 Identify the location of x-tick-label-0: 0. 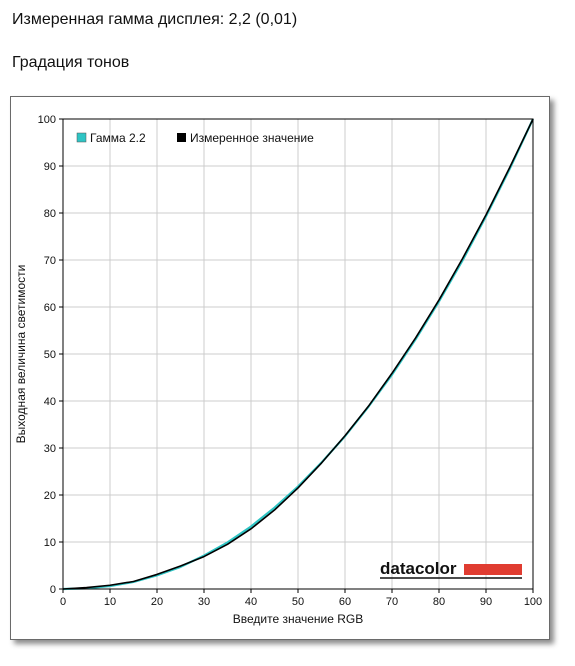
(63, 602).